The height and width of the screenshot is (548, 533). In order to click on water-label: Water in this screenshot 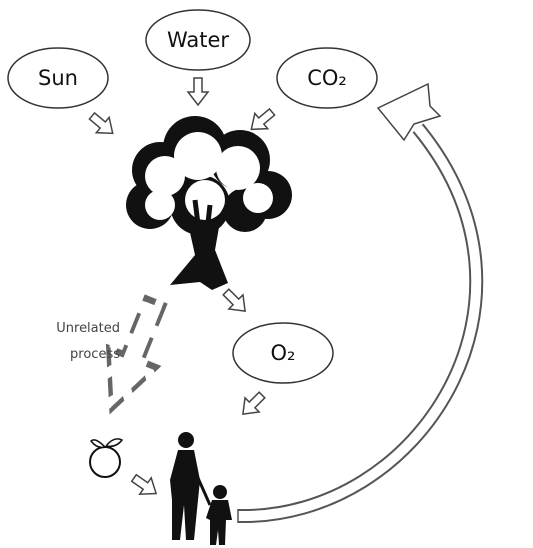, I will do `click(198, 40)`.